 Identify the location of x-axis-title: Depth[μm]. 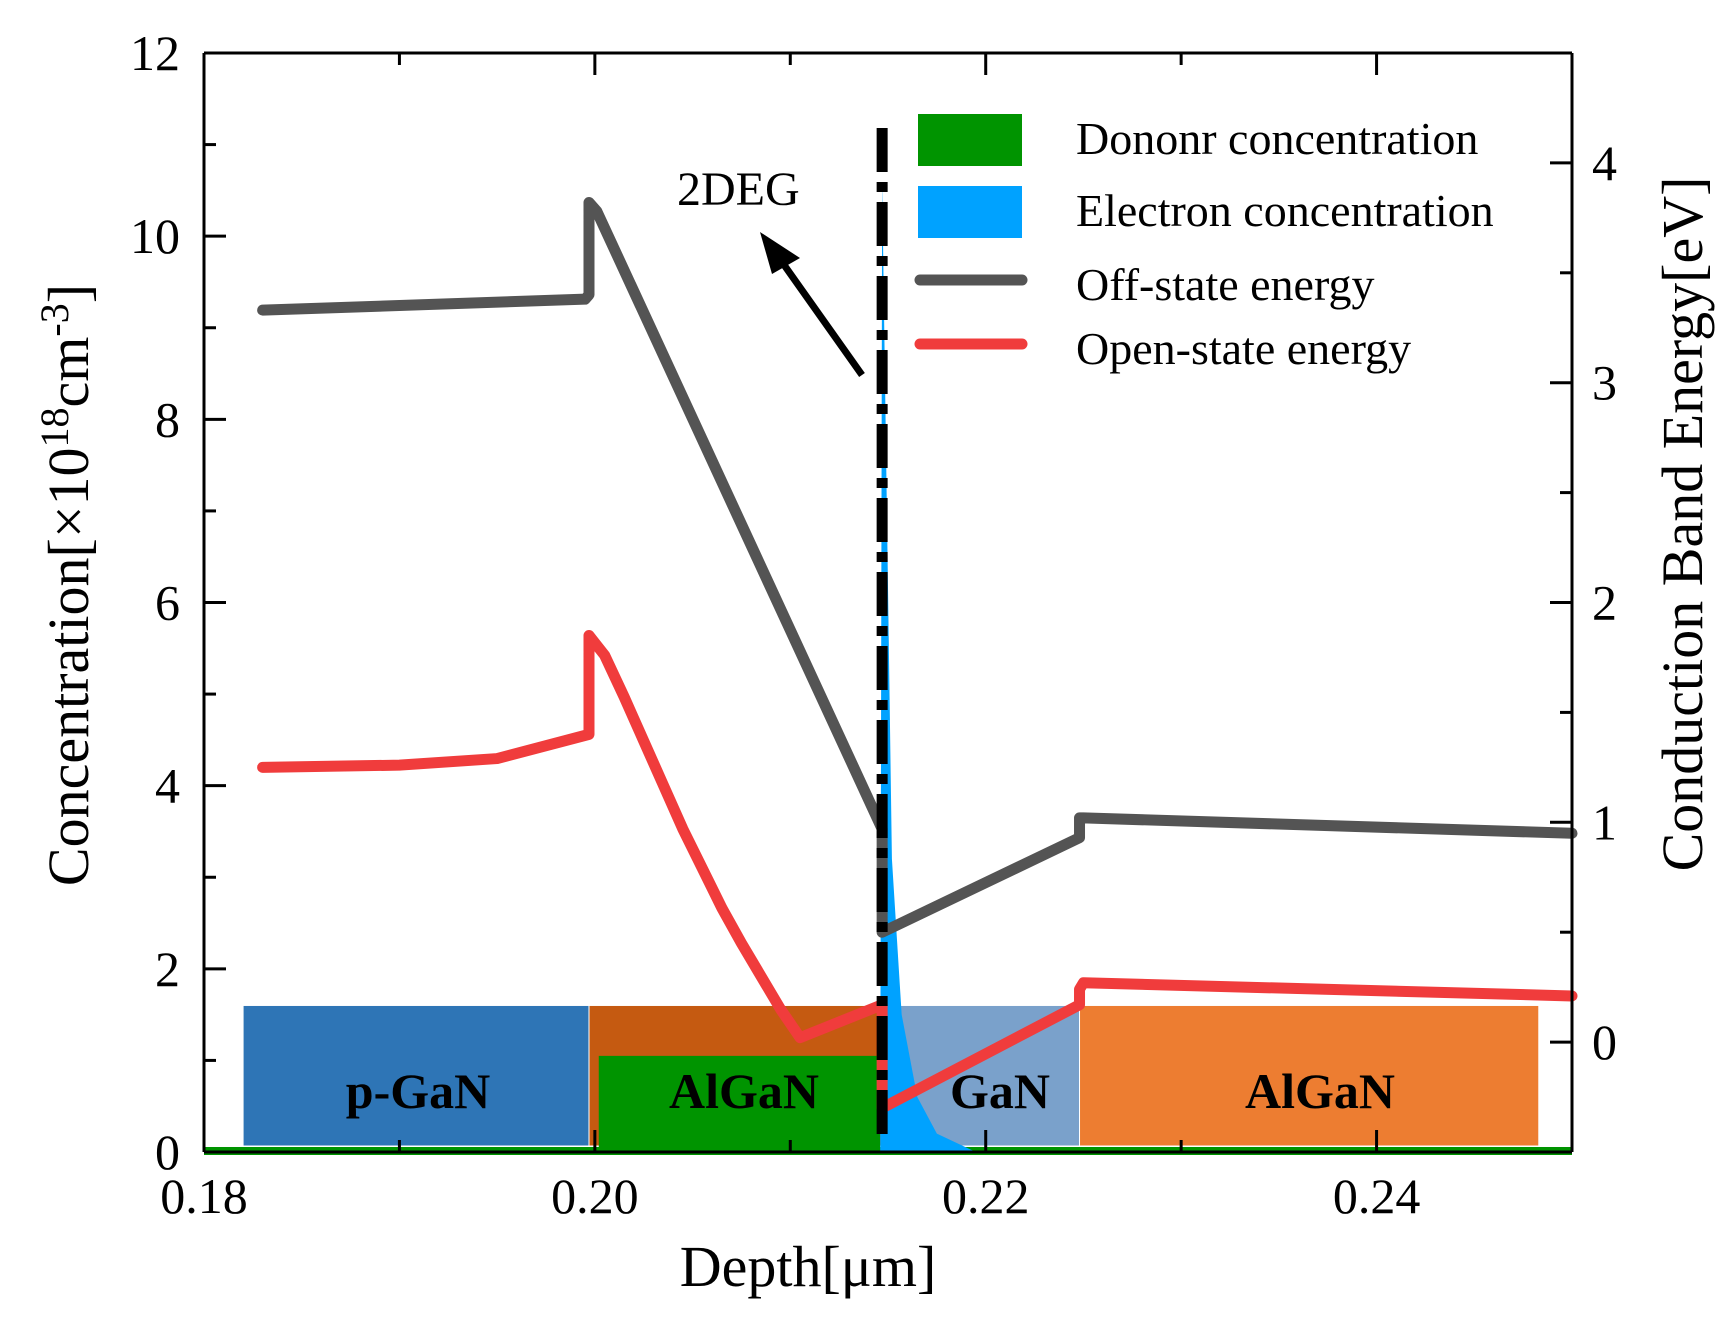
(808, 1266).